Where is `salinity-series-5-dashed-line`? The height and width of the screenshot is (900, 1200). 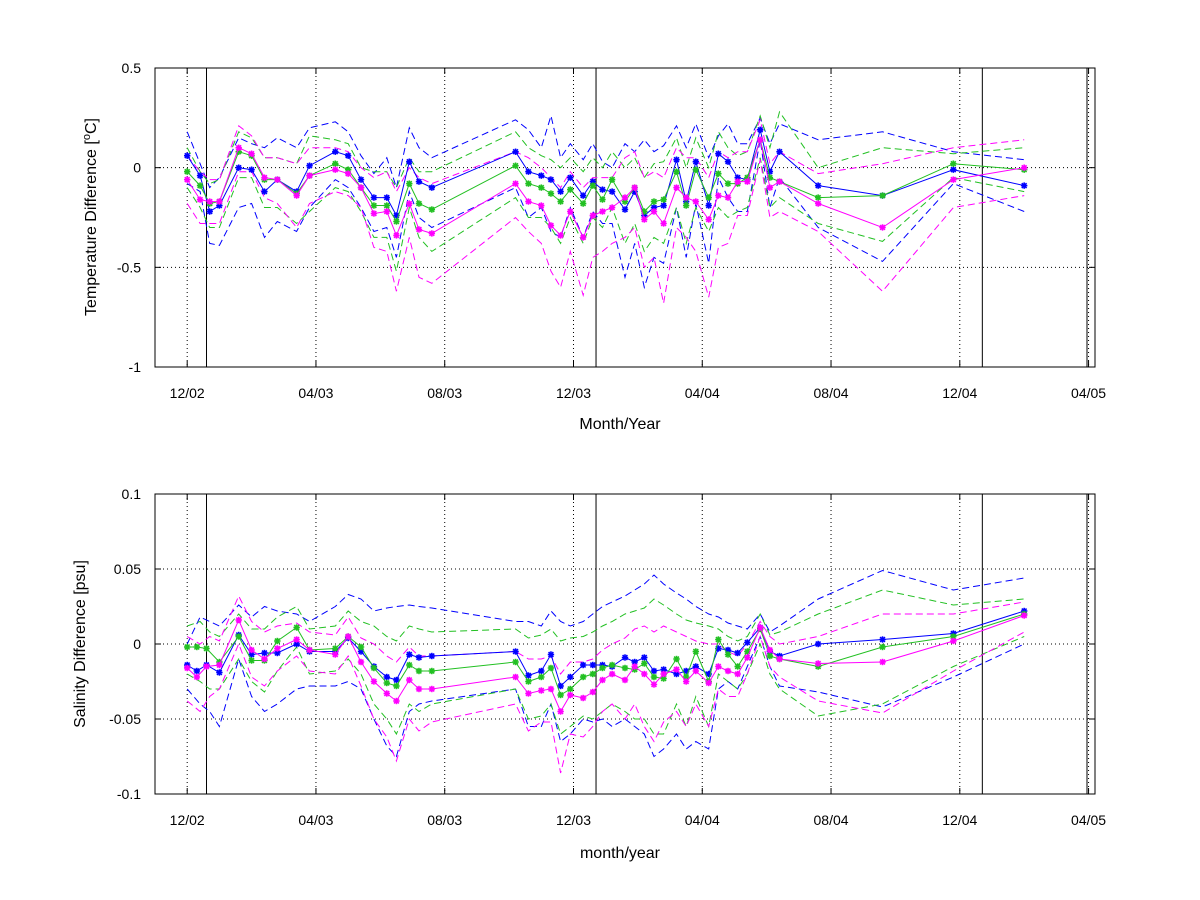 salinity-series-5-dashed-line is located at coordinates (606, 615).